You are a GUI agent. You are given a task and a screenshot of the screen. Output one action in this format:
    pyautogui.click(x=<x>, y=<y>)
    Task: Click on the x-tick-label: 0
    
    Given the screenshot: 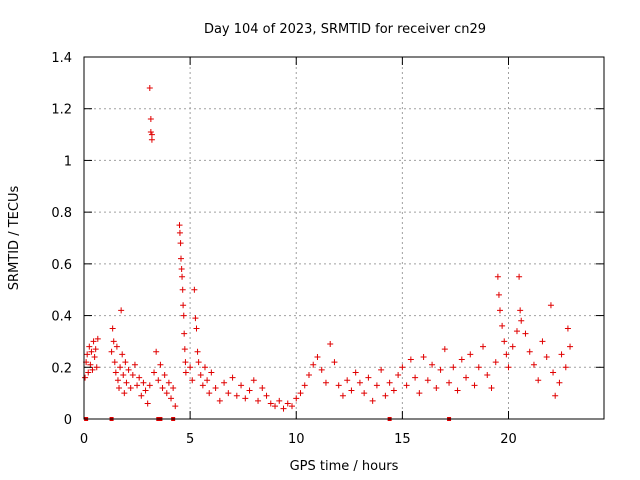 What is the action you would take?
    pyautogui.click(x=84, y=439)
    